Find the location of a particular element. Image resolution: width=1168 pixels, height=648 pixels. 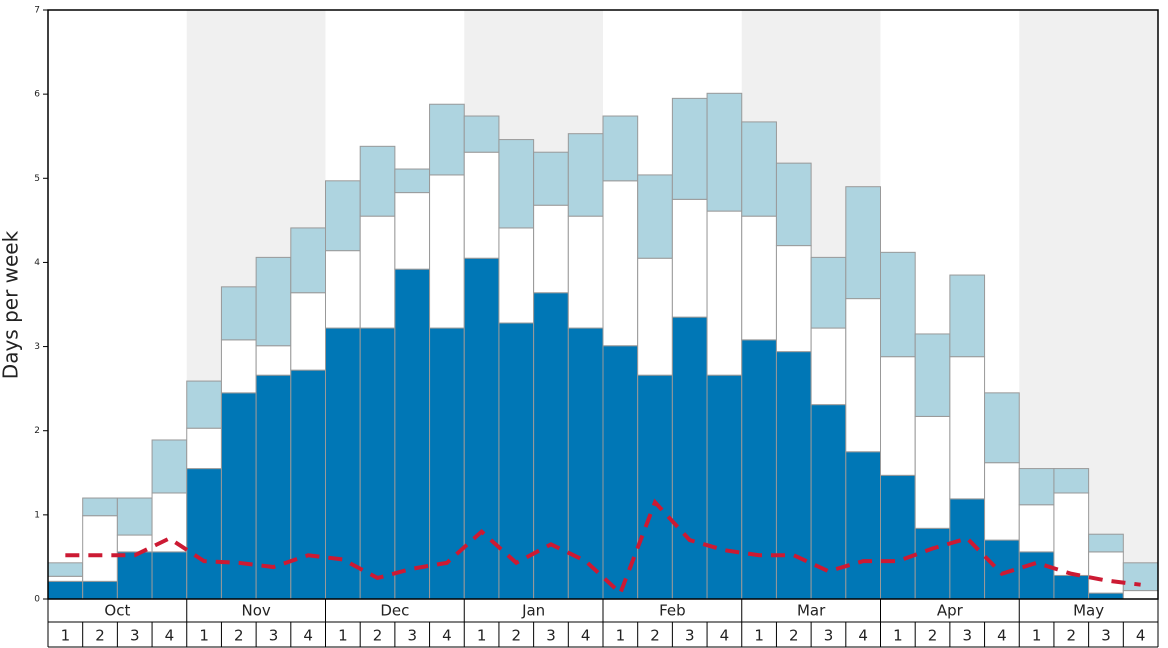

month-label: Nov is located at coordinates (255, 611).